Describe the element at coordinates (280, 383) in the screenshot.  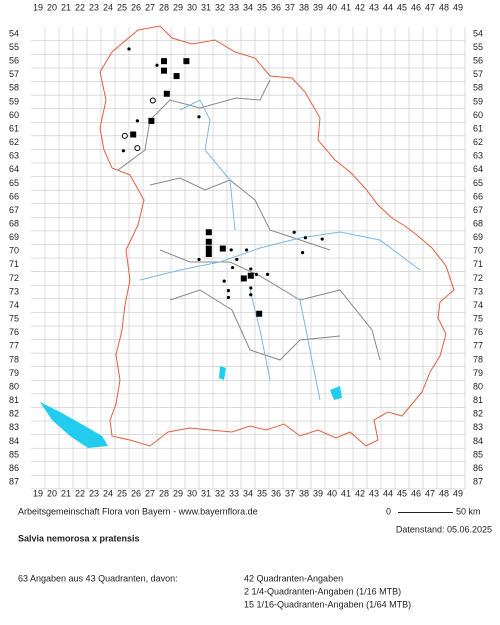
I see `lake` at that location.